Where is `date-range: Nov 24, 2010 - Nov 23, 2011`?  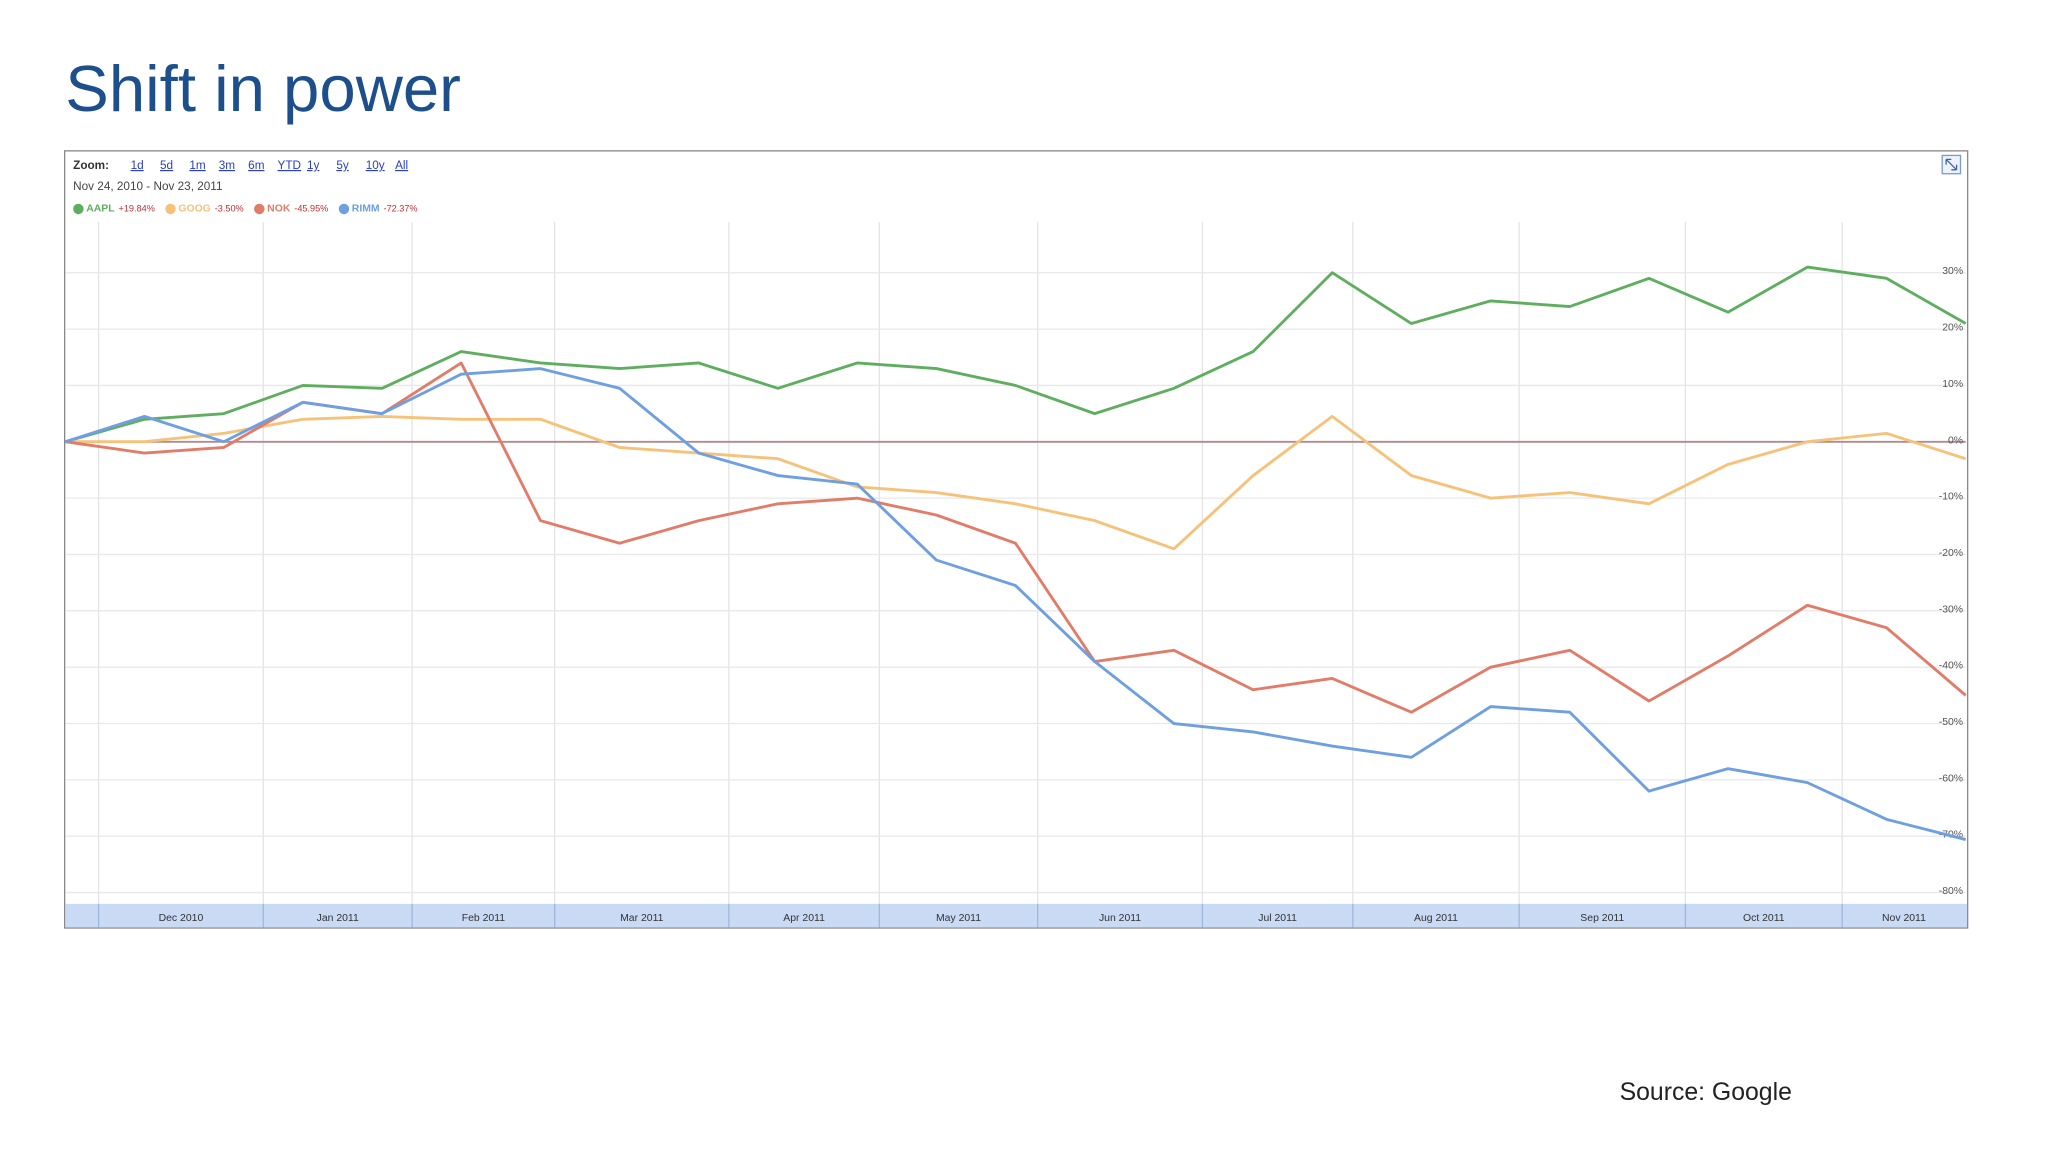 date-range: Nov 24, 2010 - Nov 23, 2011 is located at coordinates (147, 186).